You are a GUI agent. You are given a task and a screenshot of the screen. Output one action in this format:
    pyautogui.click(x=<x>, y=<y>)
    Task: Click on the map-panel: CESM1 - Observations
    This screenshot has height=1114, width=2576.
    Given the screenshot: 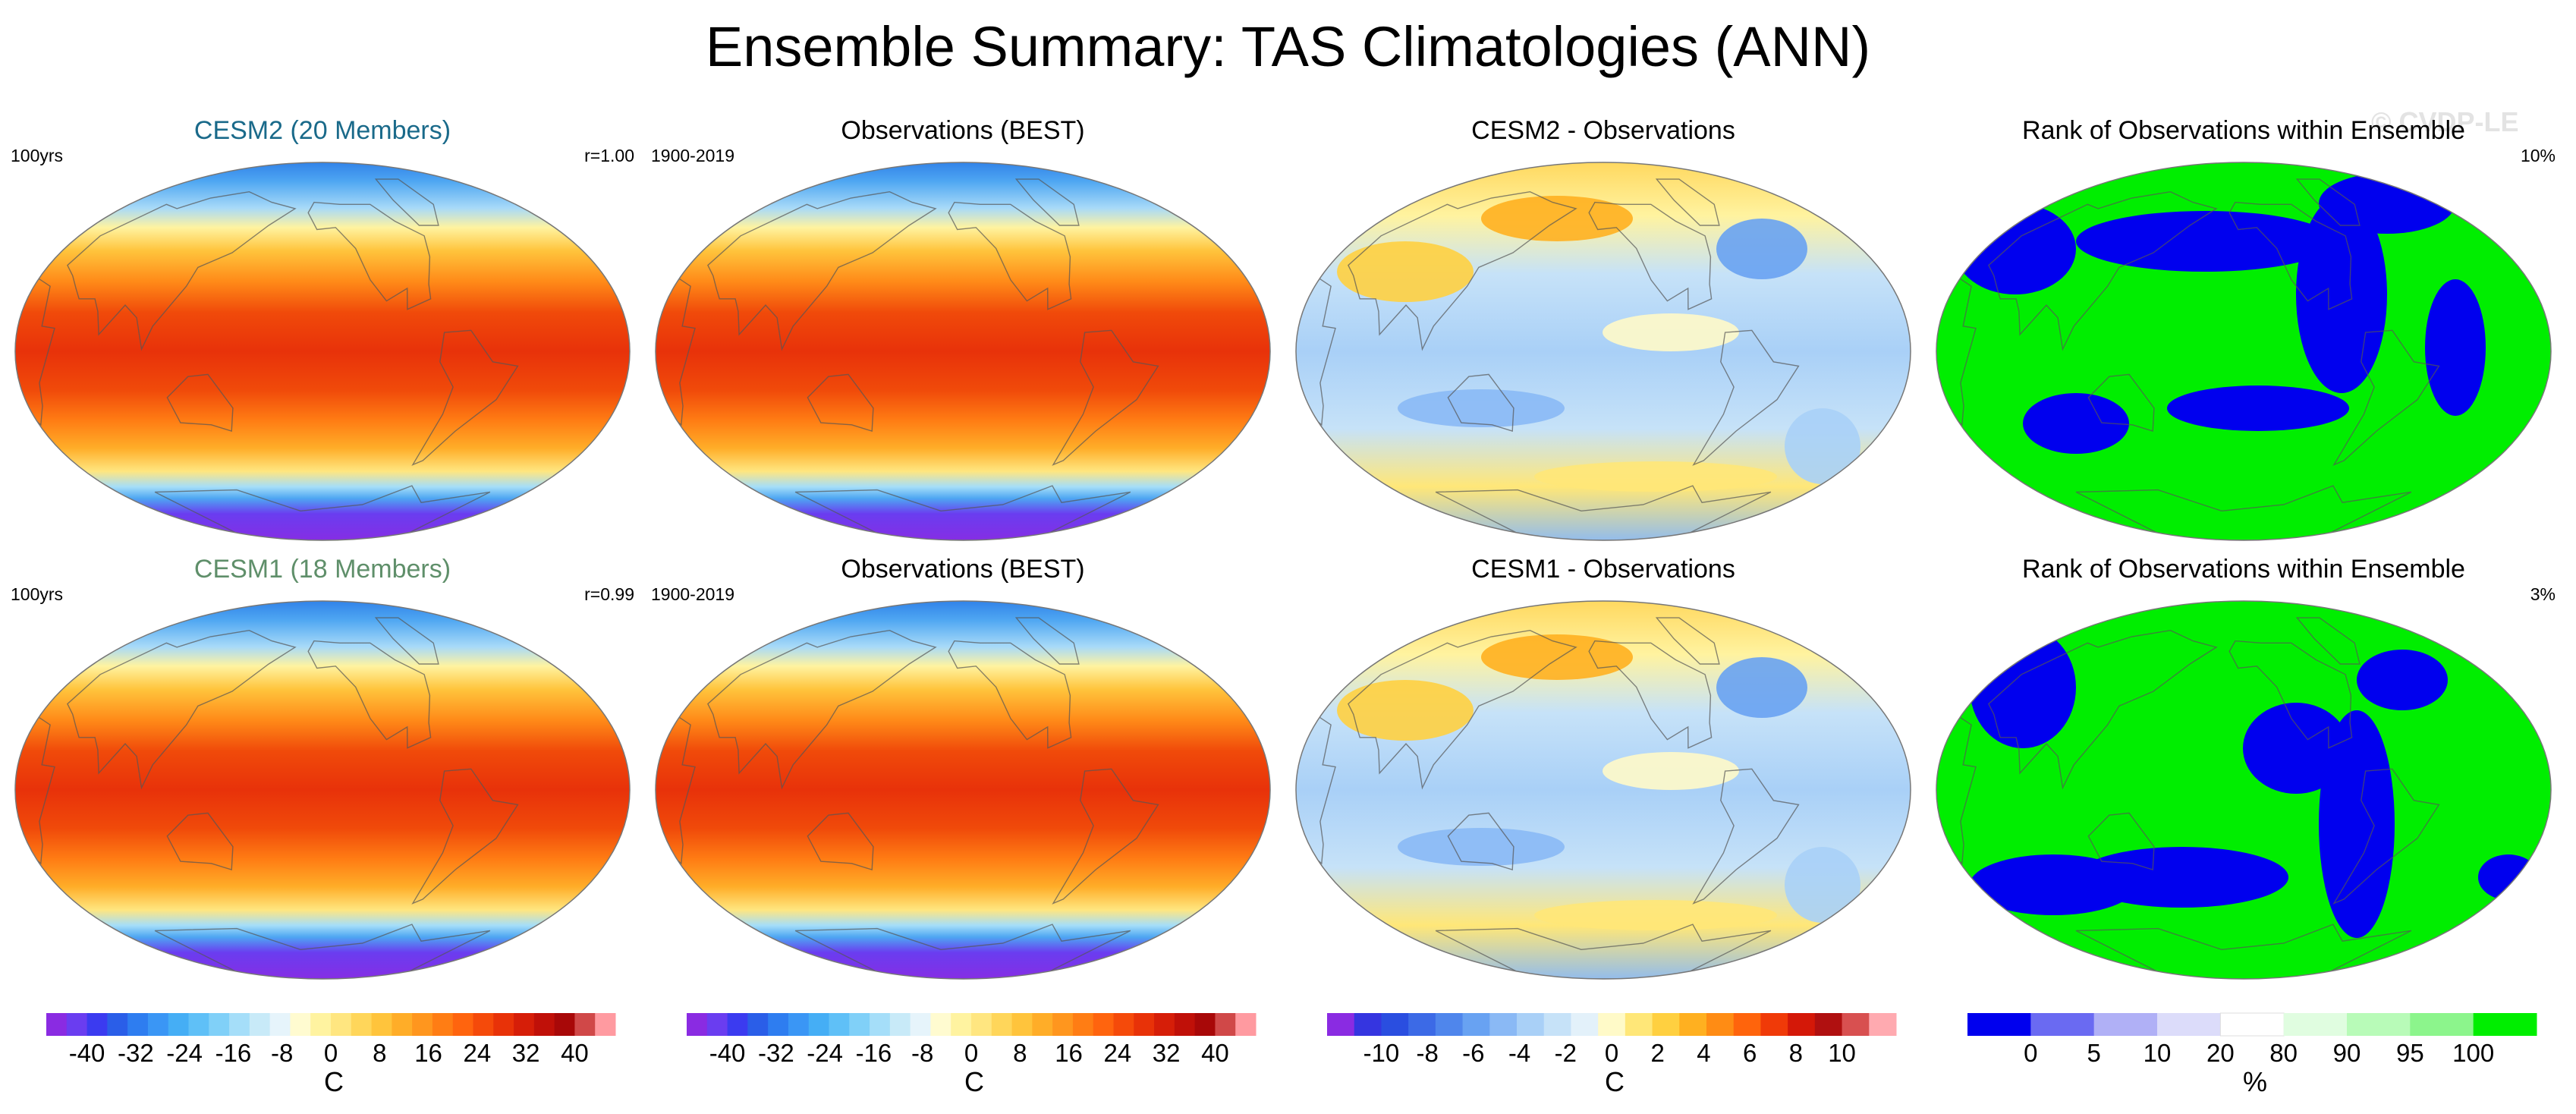 What is the action you would take?
    pyautogui.click(x=1603, y=772)
    